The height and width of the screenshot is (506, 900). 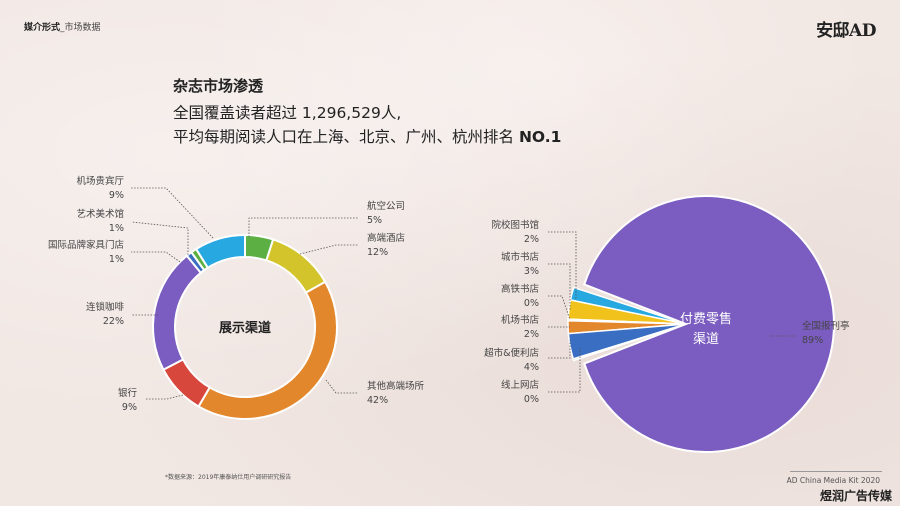 What do you see at coordinates (86, 245) in the screenshot?
I see `donut-slice-label-5: 国际品牌家具门店` at bounding box center [86, 245].